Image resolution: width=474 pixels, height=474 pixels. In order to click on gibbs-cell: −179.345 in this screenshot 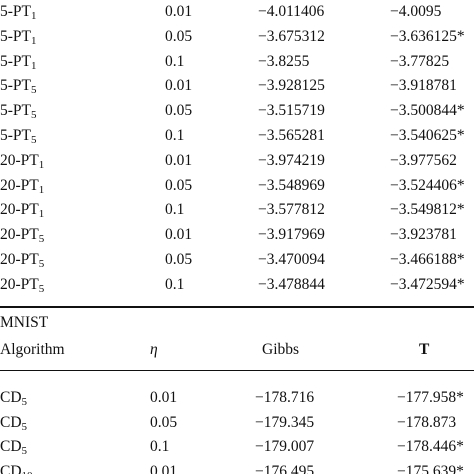, I will do `click(285, 422)`.